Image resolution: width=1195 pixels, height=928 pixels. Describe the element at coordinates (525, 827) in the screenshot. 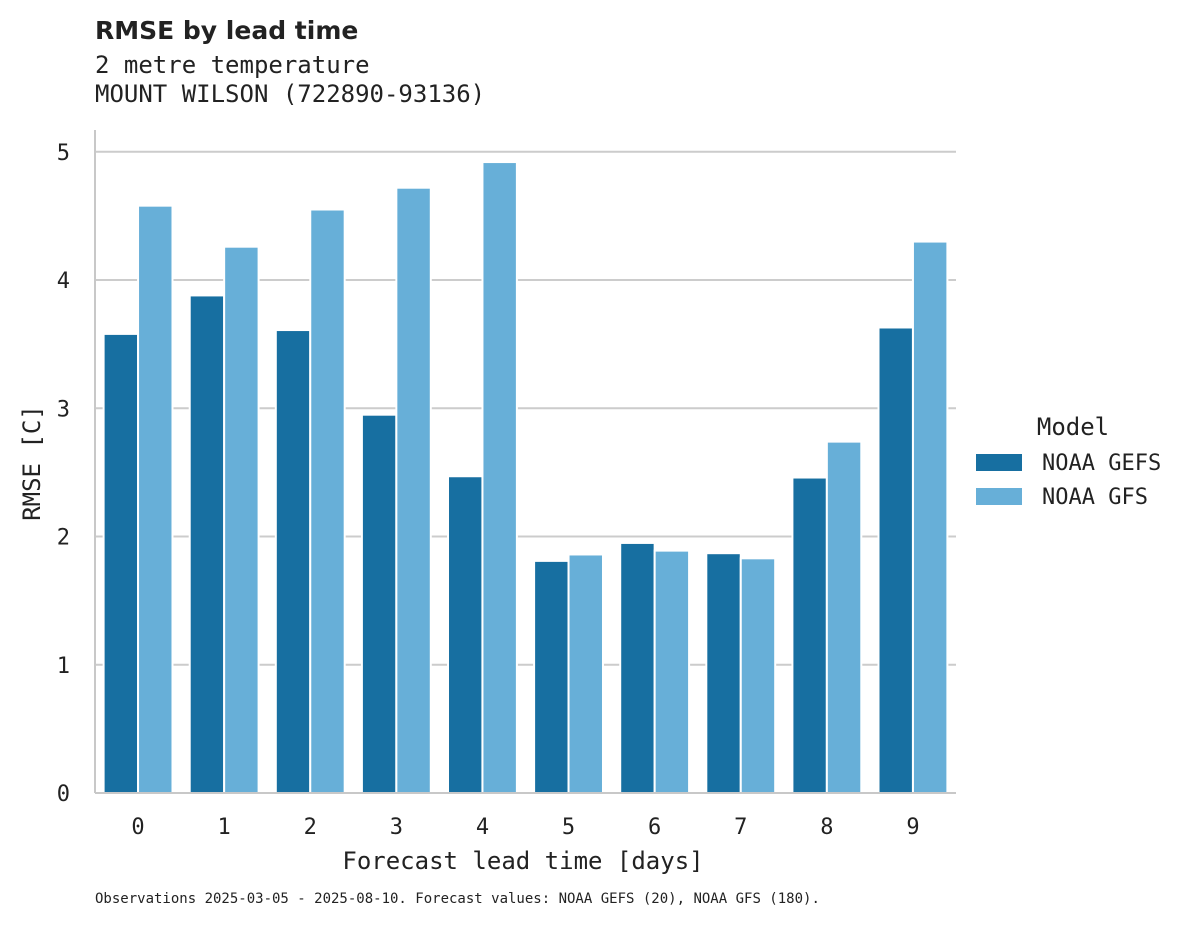

I see `x-tick-labels: 0 1 2 3 4 5 6 7 8 9` at that location.